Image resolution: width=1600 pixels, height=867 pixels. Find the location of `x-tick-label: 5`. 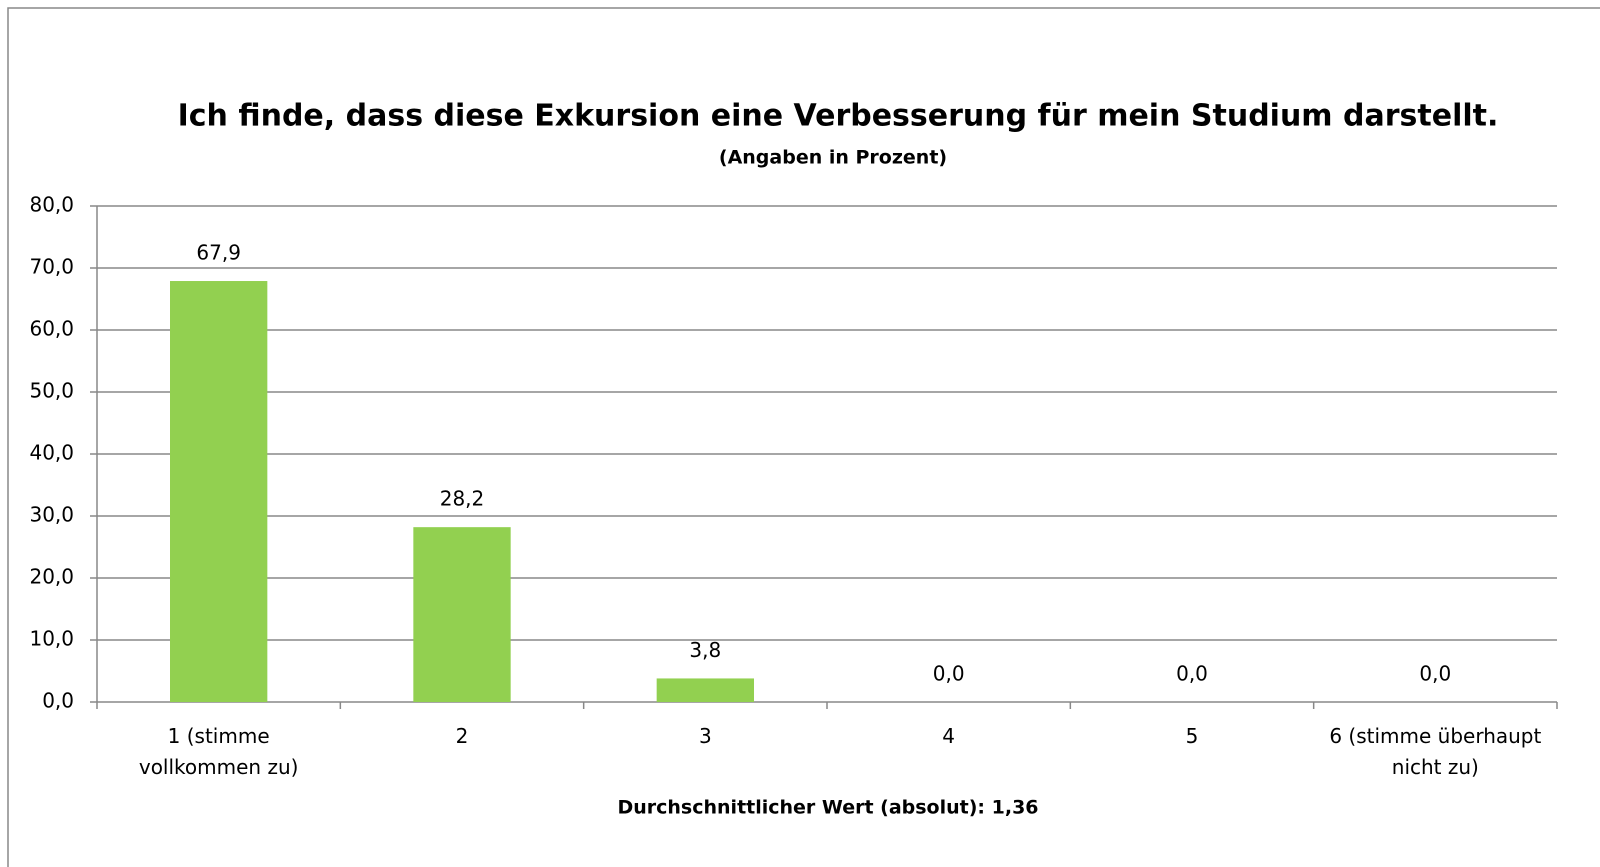

x-tick-label: 5 is located at coordinates (1192, 736).